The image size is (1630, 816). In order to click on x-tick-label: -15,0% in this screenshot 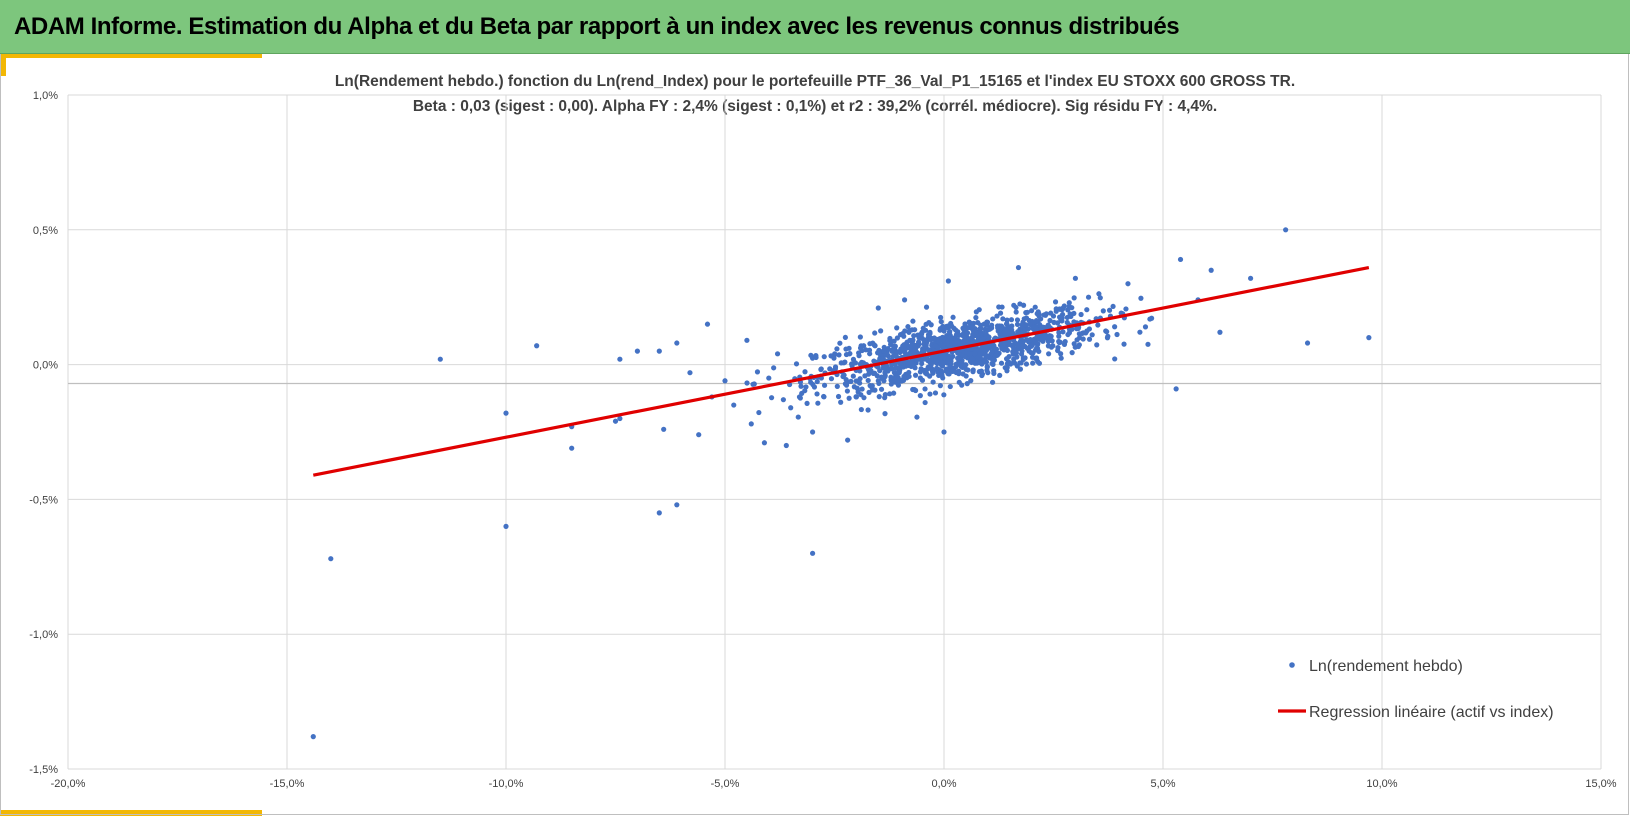, I will do `click(287, 784)`.